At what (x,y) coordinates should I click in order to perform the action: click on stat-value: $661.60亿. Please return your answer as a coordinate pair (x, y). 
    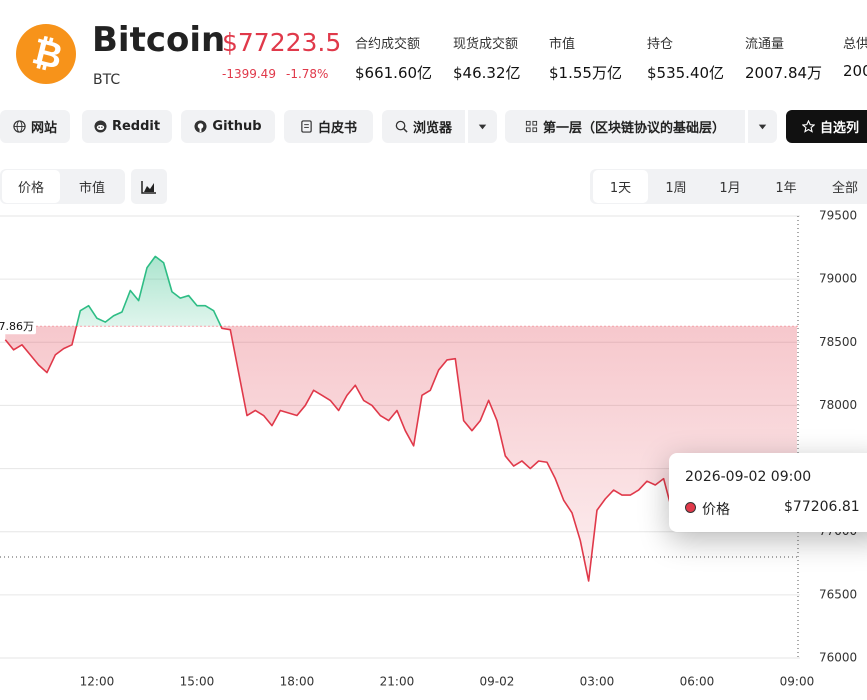
    Looking at the image, I should click on (394, 73).